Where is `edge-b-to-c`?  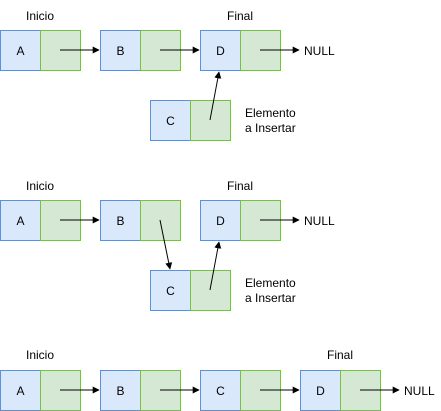
edge-b-to-c is located at coordinates (166, 244).